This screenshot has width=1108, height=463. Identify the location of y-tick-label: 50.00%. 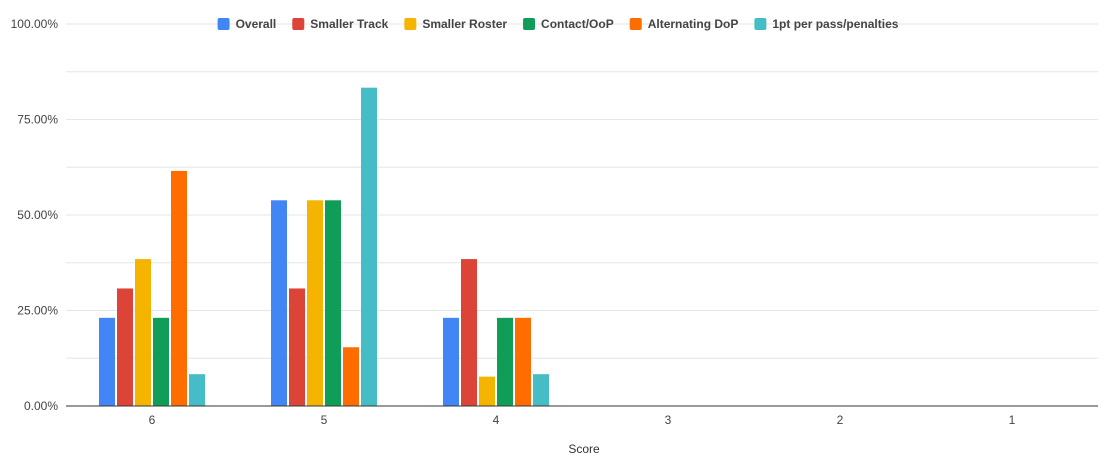
(37, 215).